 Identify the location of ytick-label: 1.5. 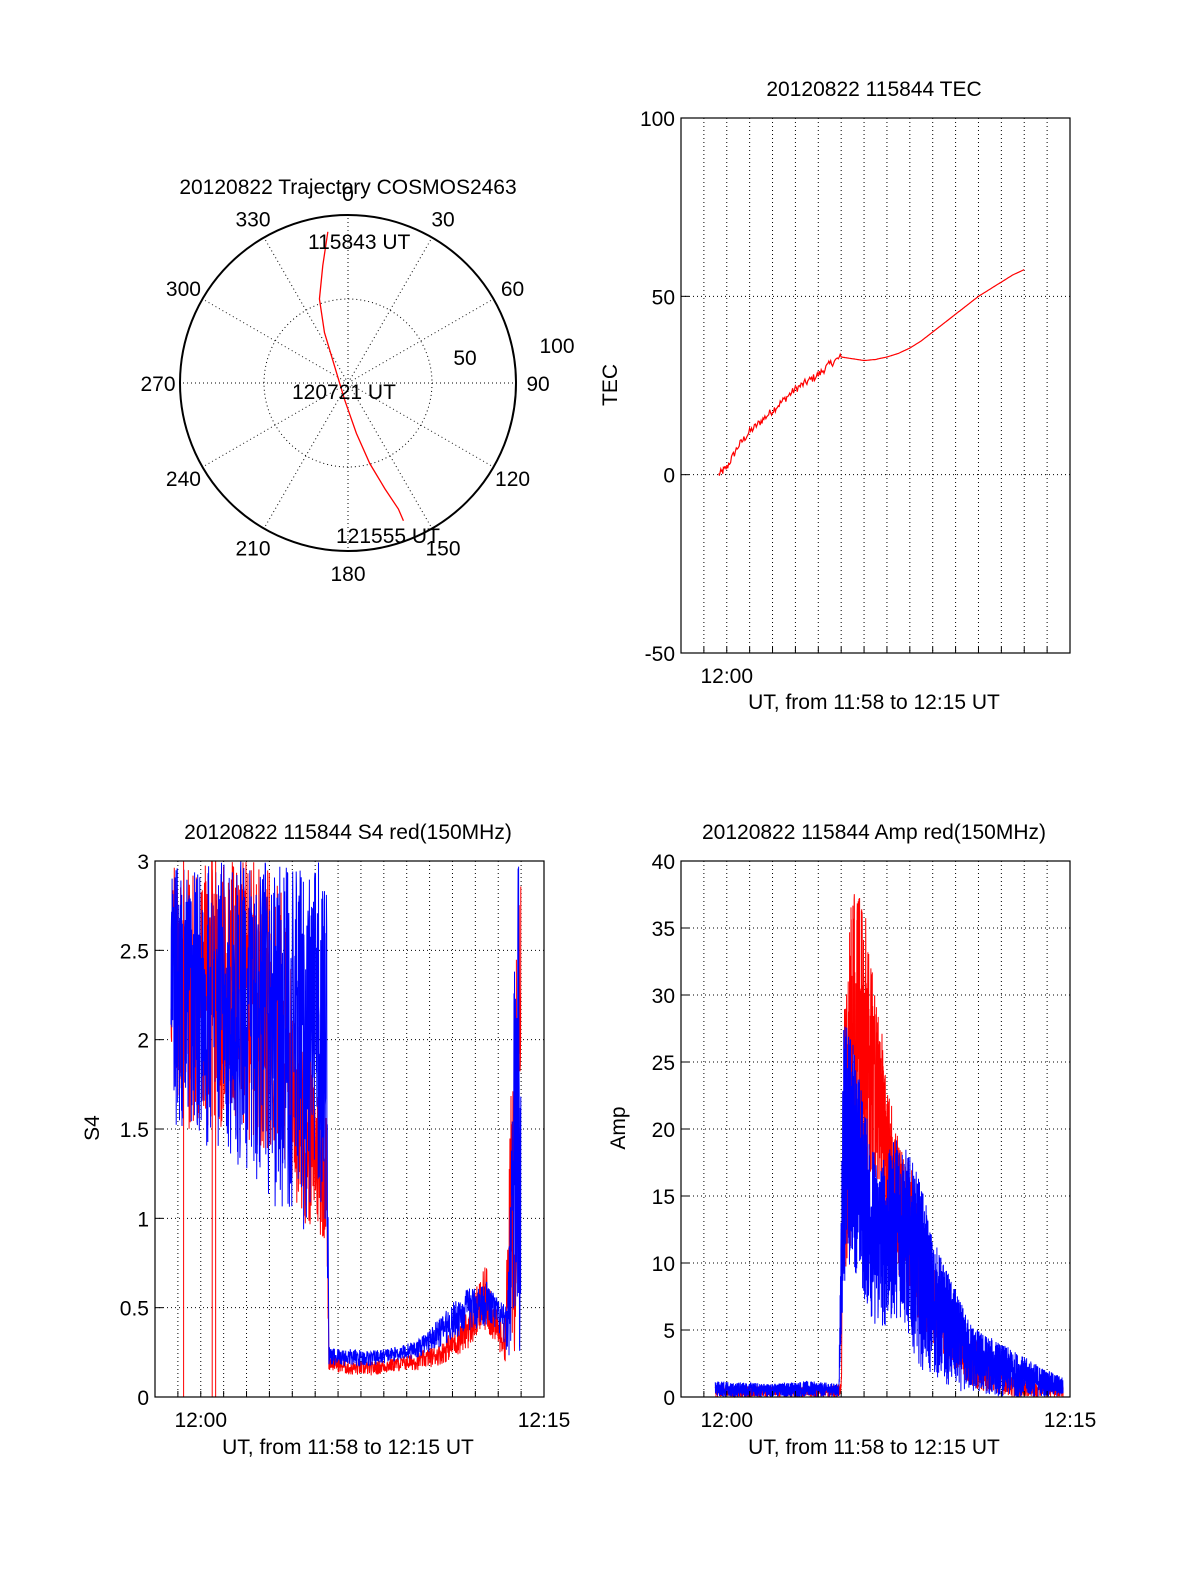
(134, 1130).